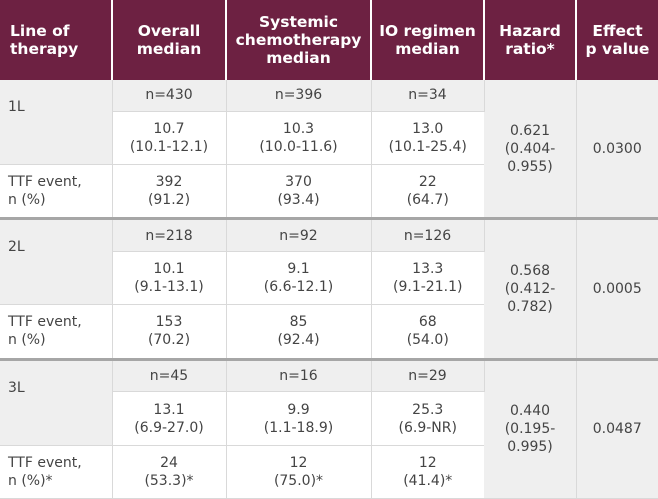 The image size is (658, 499). Describe the element at coordinates (427, 278) in the screenshot. I see `cell-2l-median-io: 13.3 (9.1-21.1)` at that location.